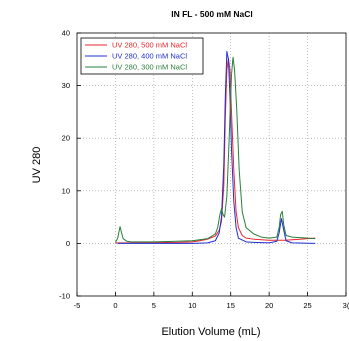 This screenshot has width=349, height=341. I want to click on y-tick-label: 20, so click(66, 138).